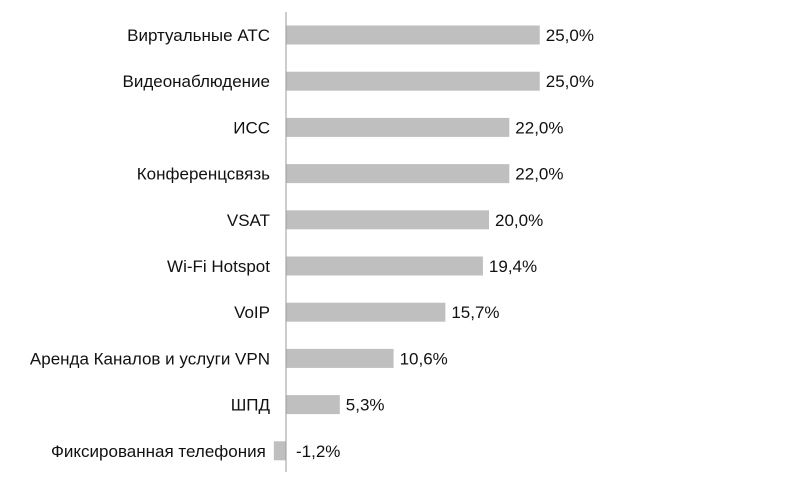 The height and width of the screenshot is (483, 808). Describe the element at coordinates (218, 266) in the screenshot. I see `category-label: Wi-Fi Hotspot` at that location.